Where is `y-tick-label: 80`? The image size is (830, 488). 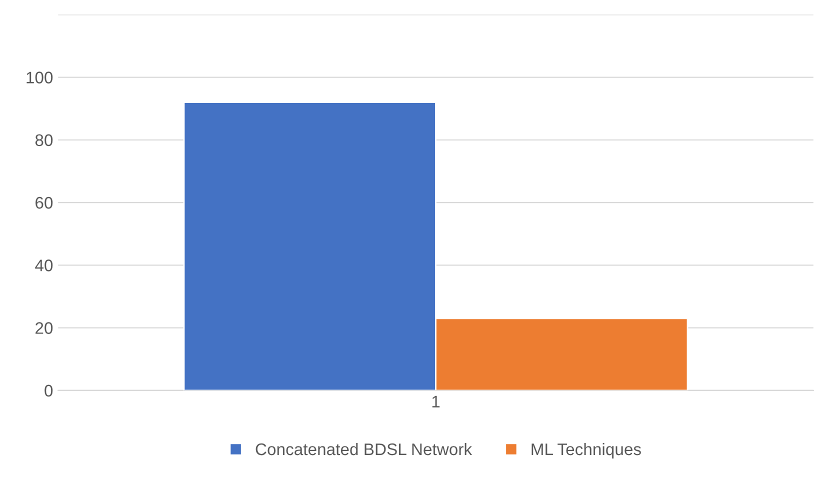 y-tick-label: 80 is located at coordinates (44, 140).